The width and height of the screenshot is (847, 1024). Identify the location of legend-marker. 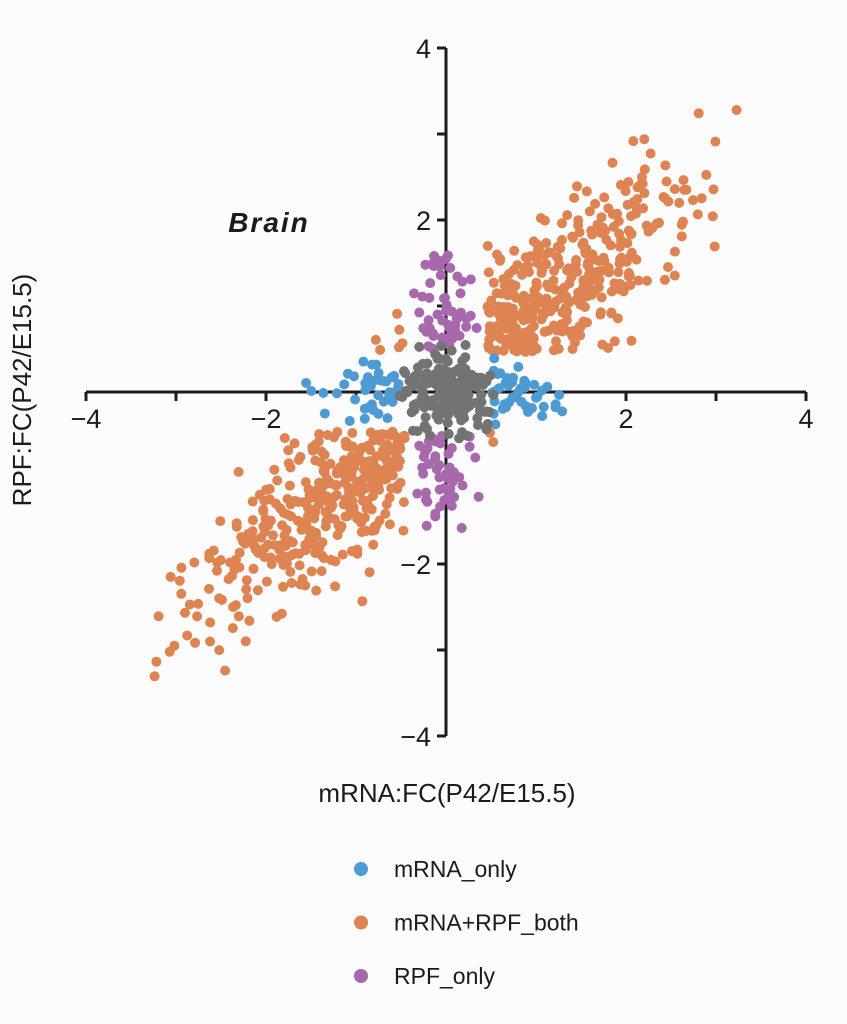
(361, 869).